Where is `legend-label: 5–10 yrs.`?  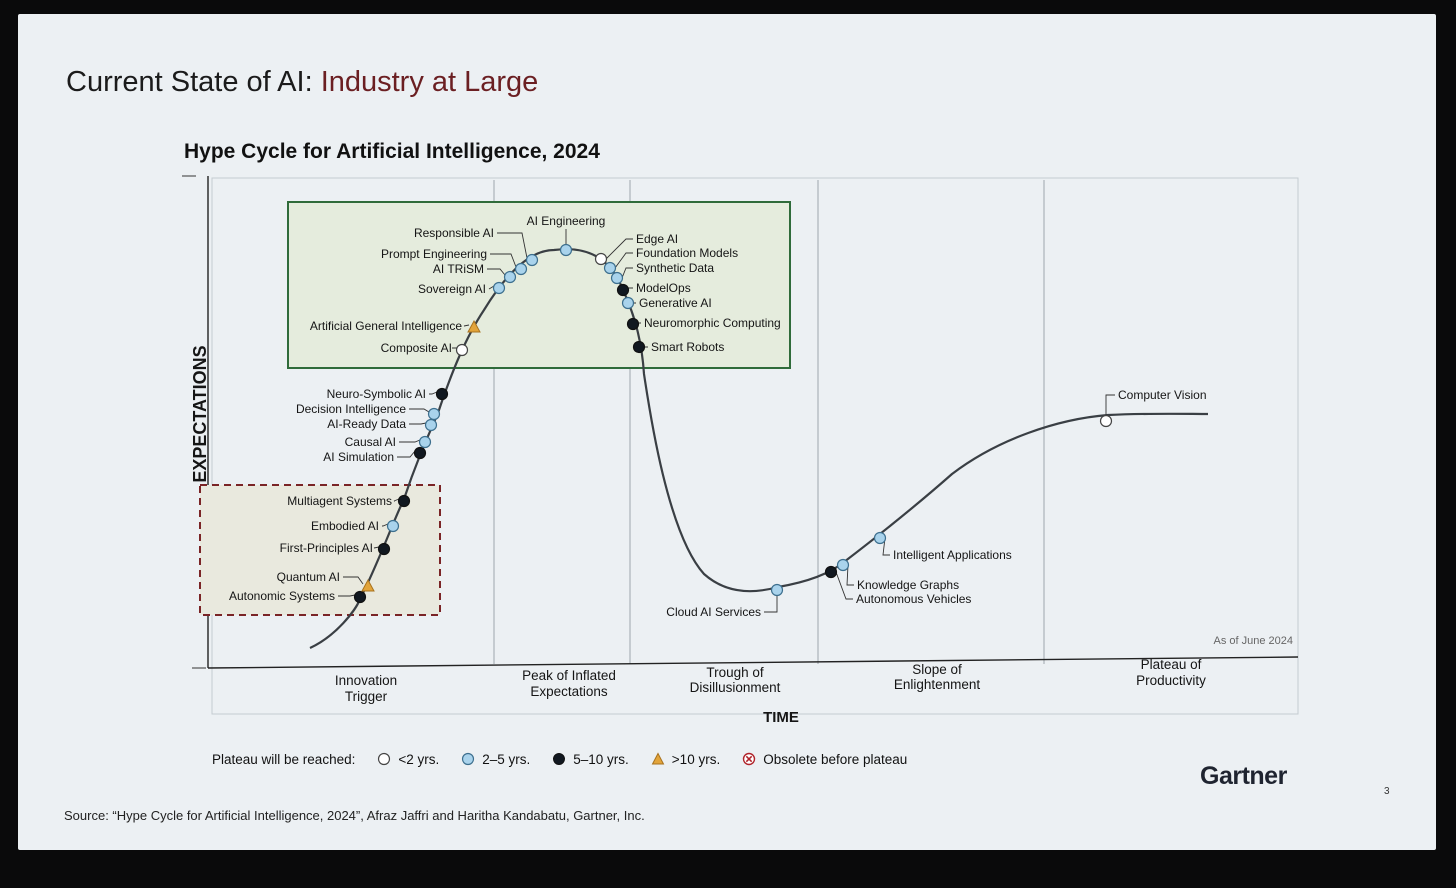 legend-label: 5–10 yrs. is located at coordinates (601, 759).